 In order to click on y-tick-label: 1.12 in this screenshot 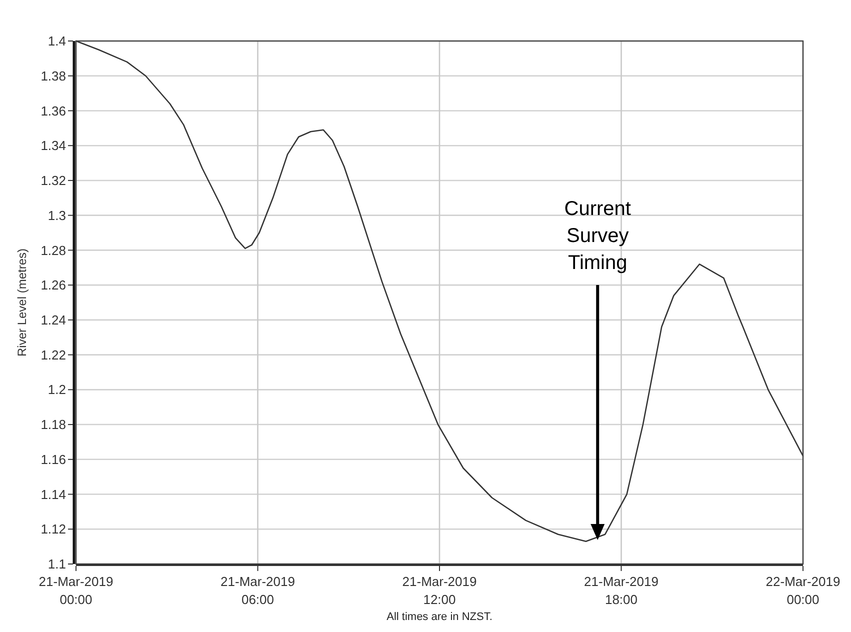, I will do `click(53, 529)`.